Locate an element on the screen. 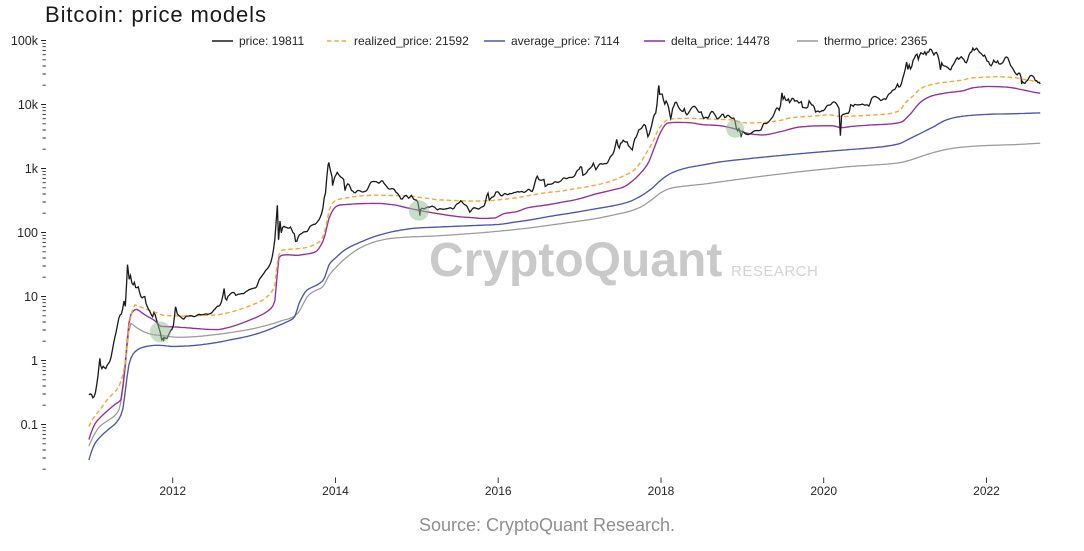 The height and width of the screenshot is (551, 1084). svg-text: RESEARCH is located at coordinates (774, 271).